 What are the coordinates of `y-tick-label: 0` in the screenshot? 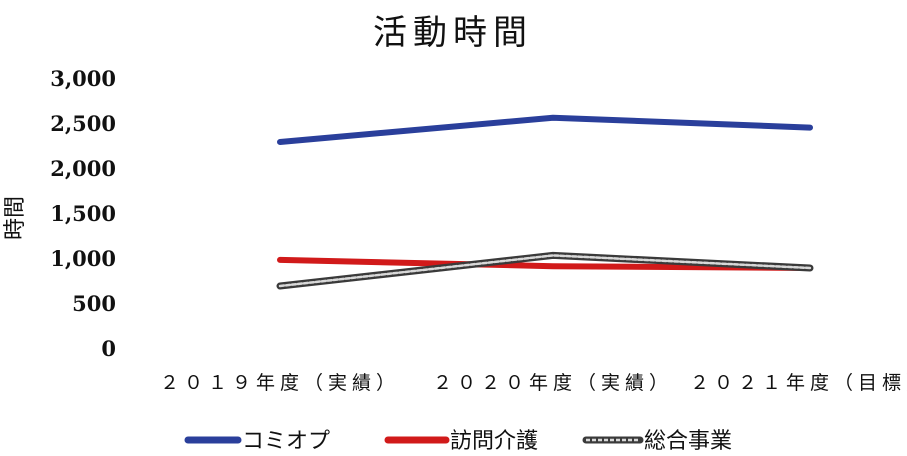 It's located at (108, 348).